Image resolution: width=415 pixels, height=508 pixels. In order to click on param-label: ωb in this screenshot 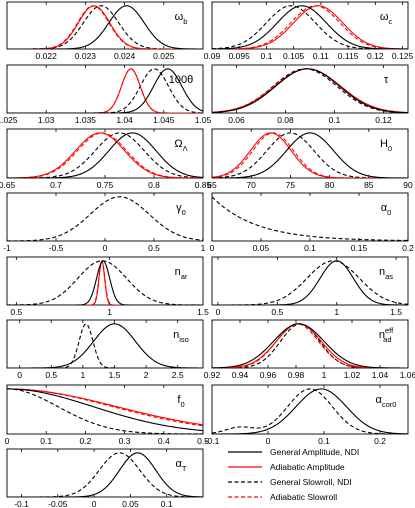, I will do `click(181, 18)`.